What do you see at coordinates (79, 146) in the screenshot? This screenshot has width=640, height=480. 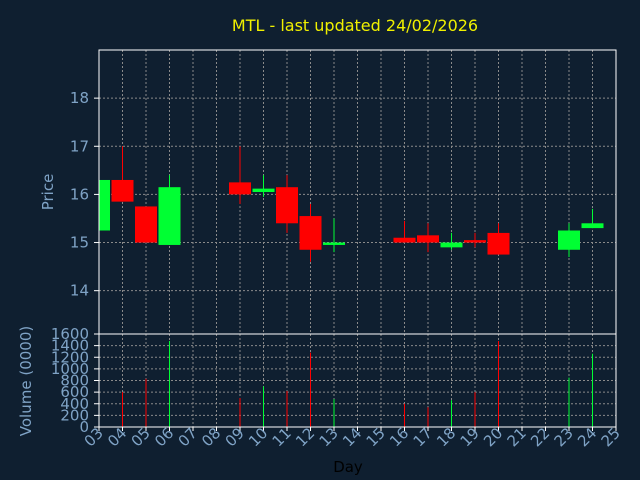 I see `price-y-tick-label: 17` at bounding box center [79, 146].